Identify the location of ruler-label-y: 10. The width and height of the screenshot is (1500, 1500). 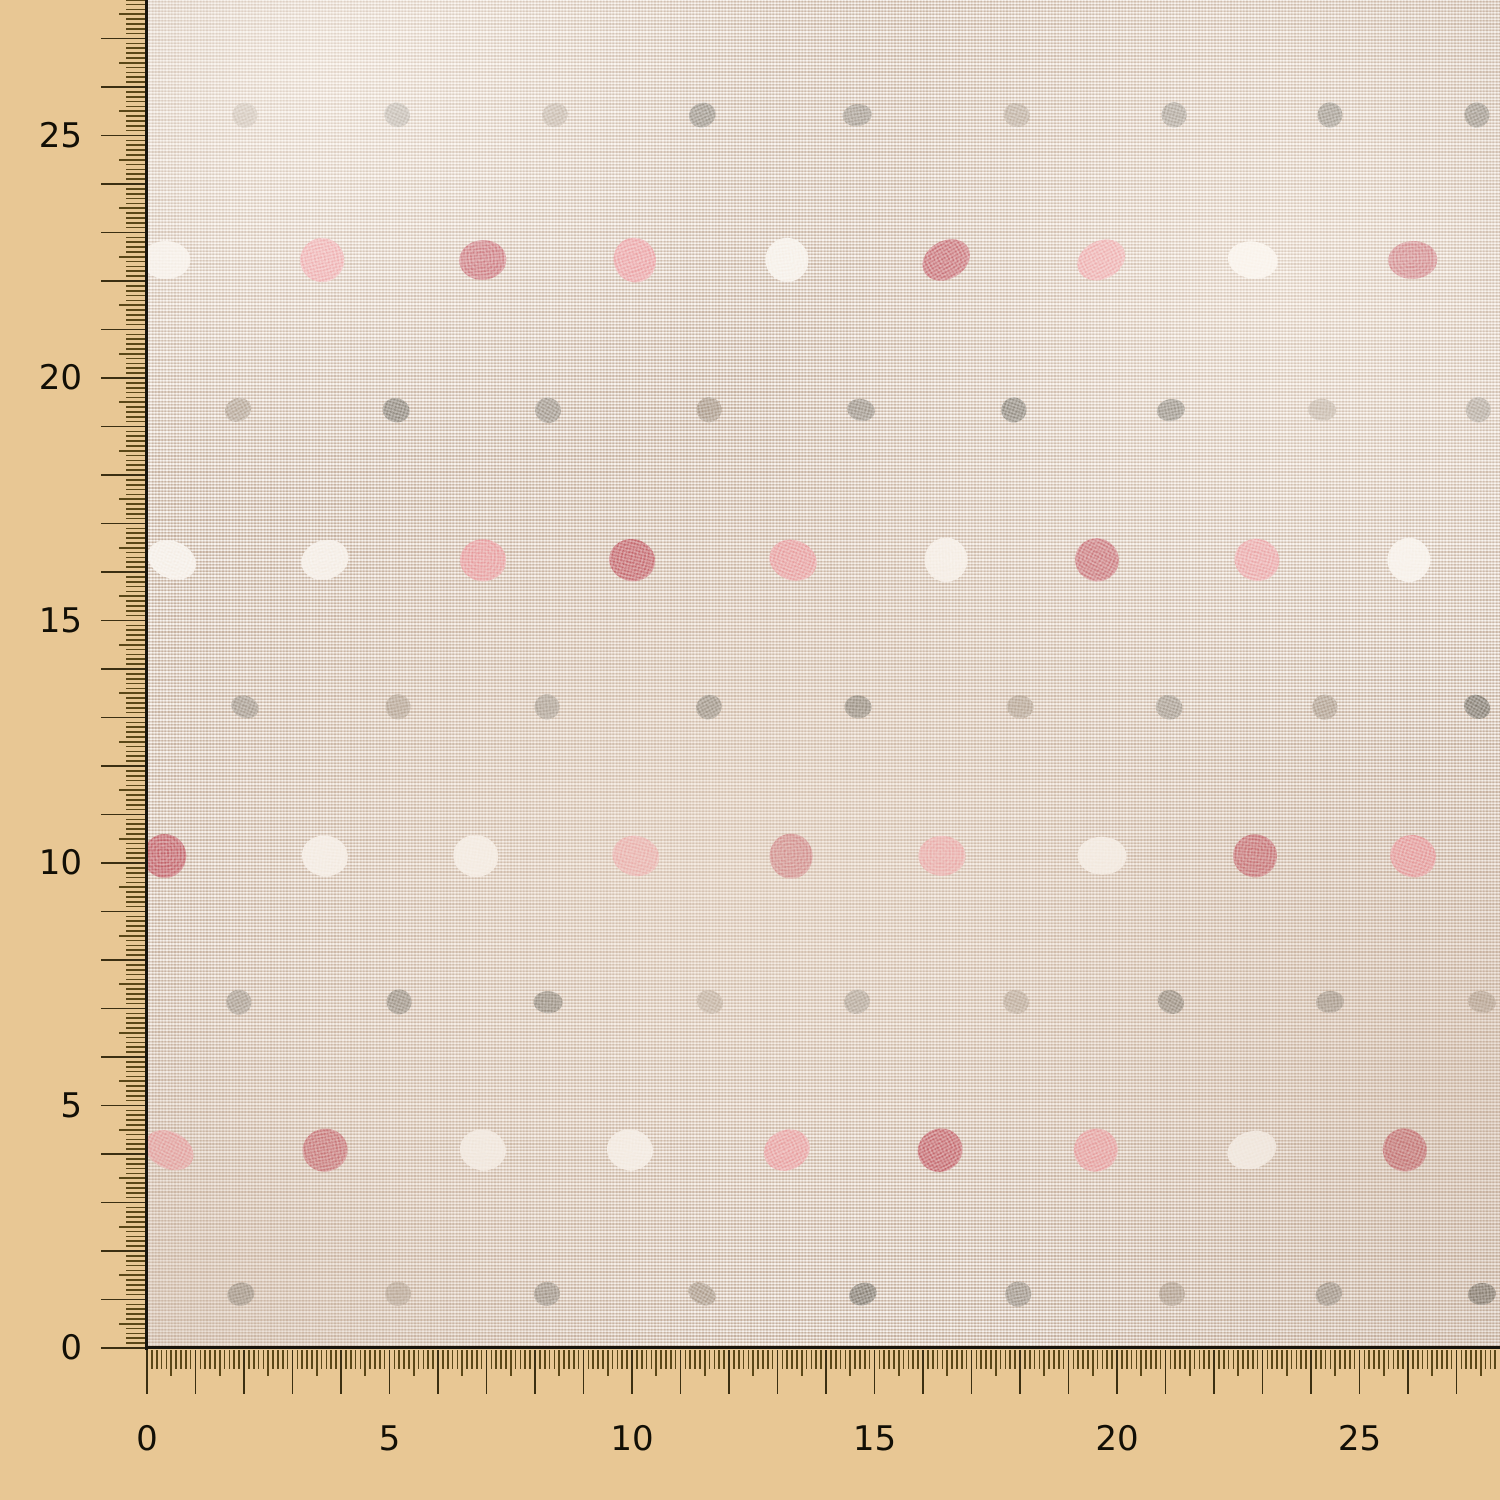
(60, 863).